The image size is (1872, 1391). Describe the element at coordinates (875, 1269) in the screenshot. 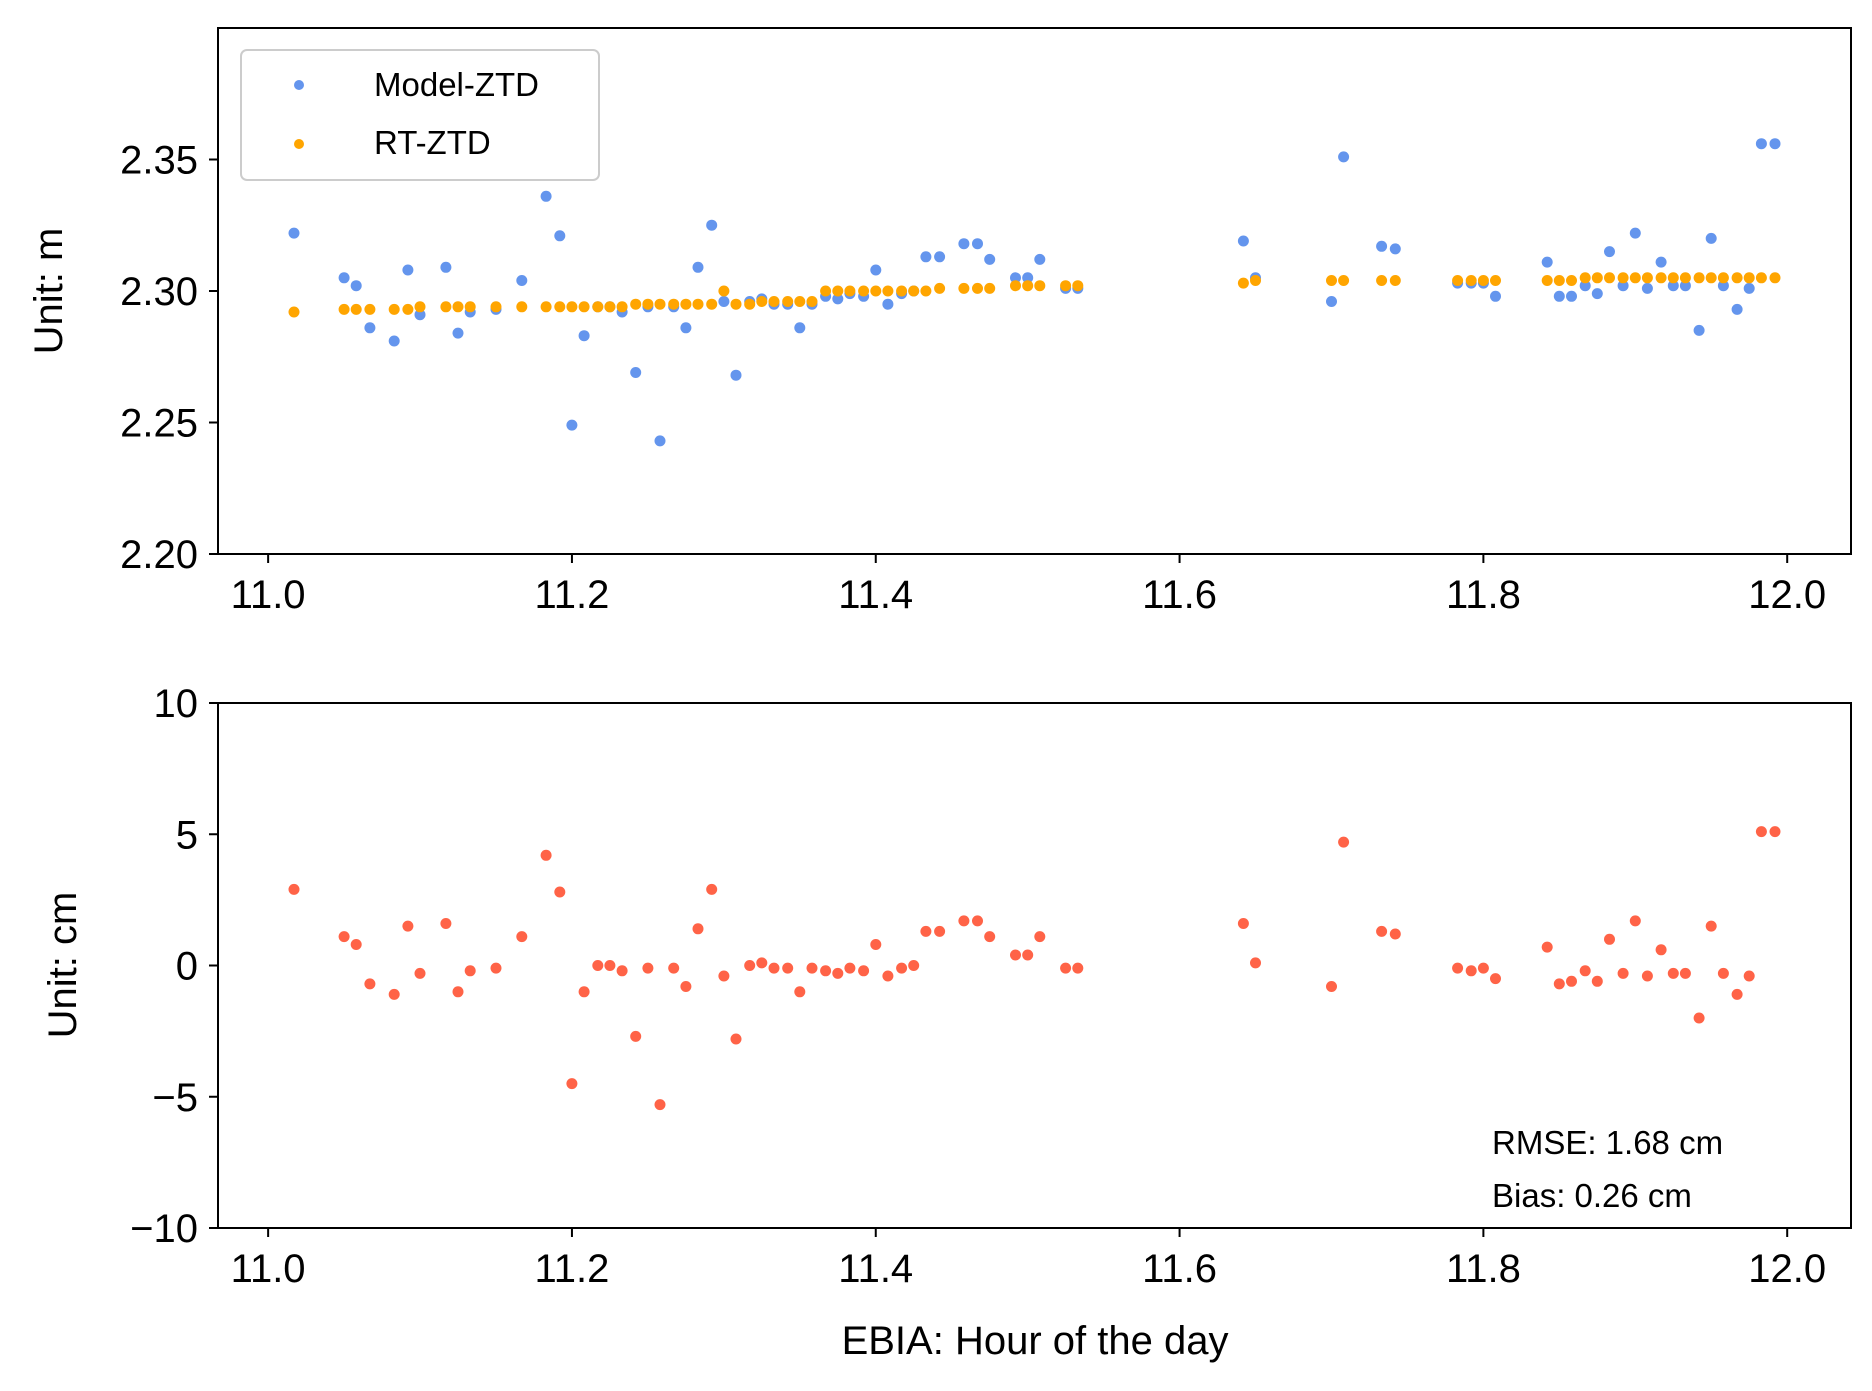

I see `residual-x-tick-label: 11.4` at that location.